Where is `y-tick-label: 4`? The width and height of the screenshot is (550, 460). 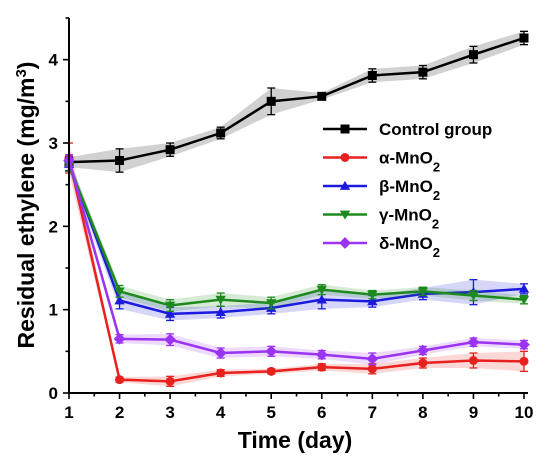 y-tick-label: 4 is located at coordinates (54, 60).